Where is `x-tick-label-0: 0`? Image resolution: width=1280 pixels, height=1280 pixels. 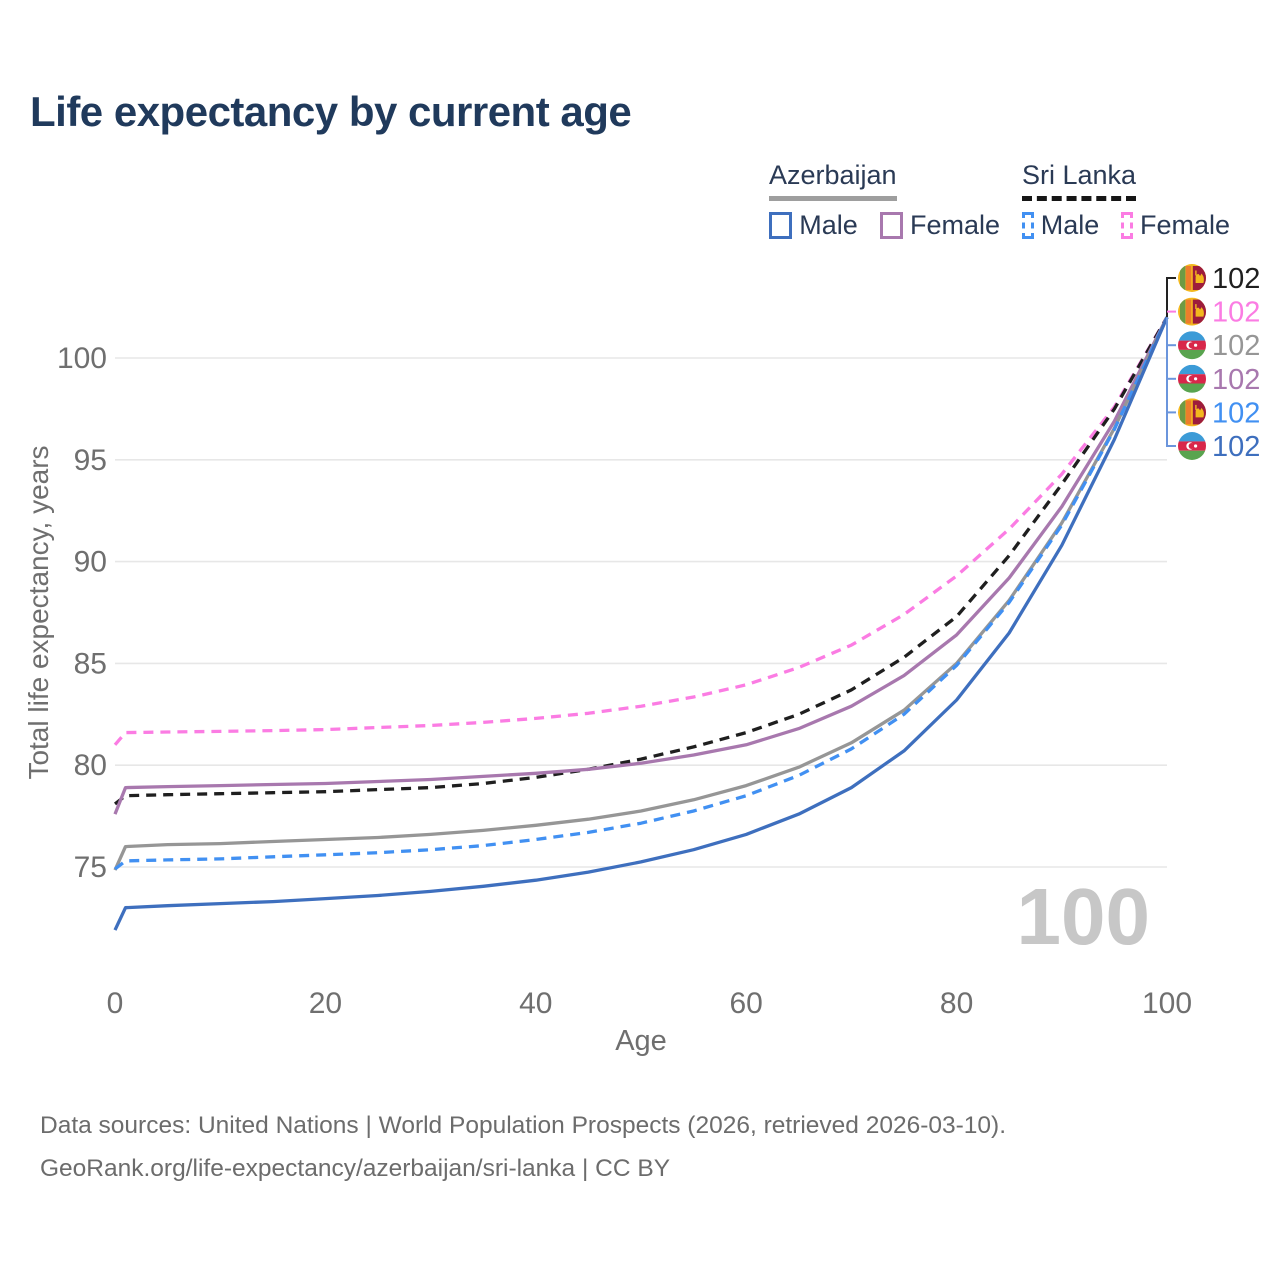
x-tick-label-0: 0 is located at coordinates (115, 1003).